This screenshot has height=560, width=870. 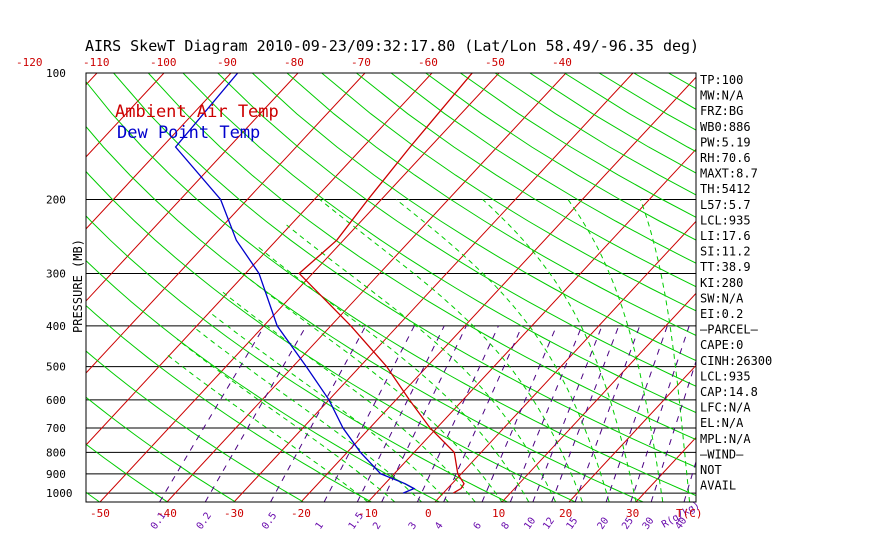 What do you see at coordinates (725, 189) in the screenshot?
I see `stability-index-label: TH:5412` at bounding box center [725, 189].